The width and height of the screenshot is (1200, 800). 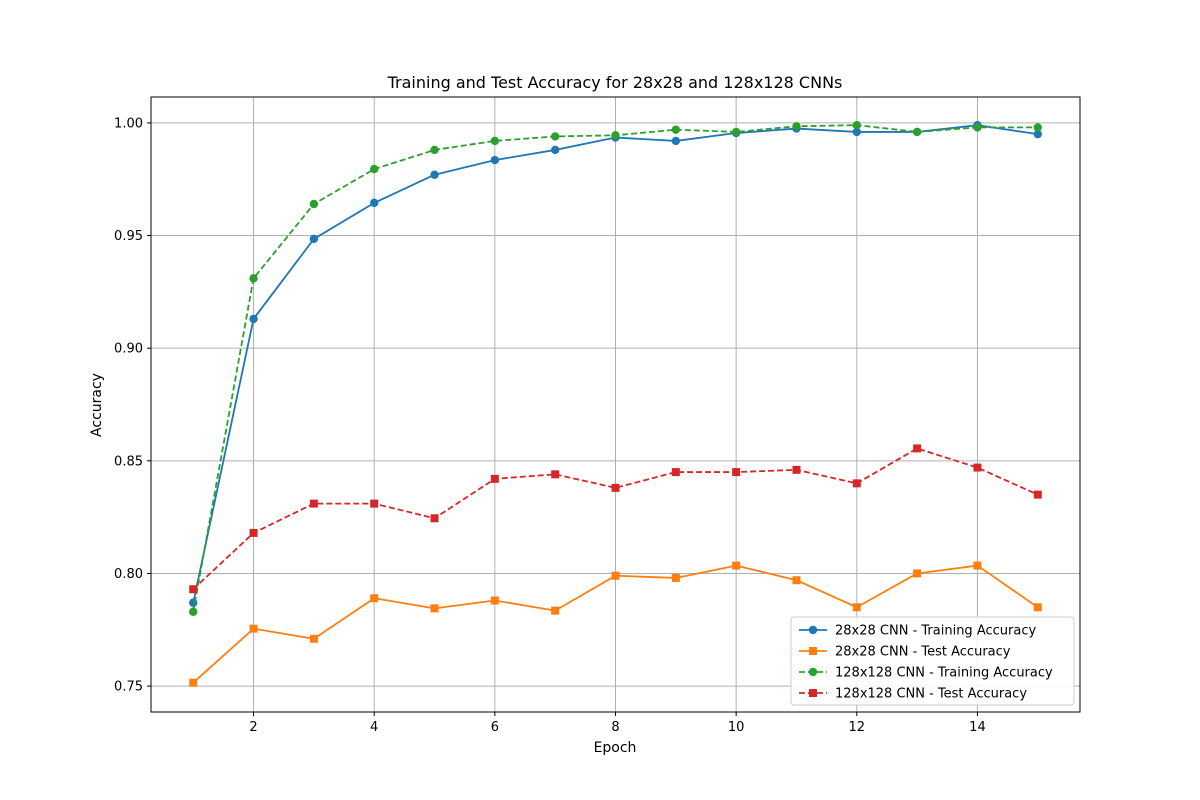 I want to click on y-axis-ticks: 0.75 0.80 0.85 0.90 0.95 1.00, so click(x=132, y=405).